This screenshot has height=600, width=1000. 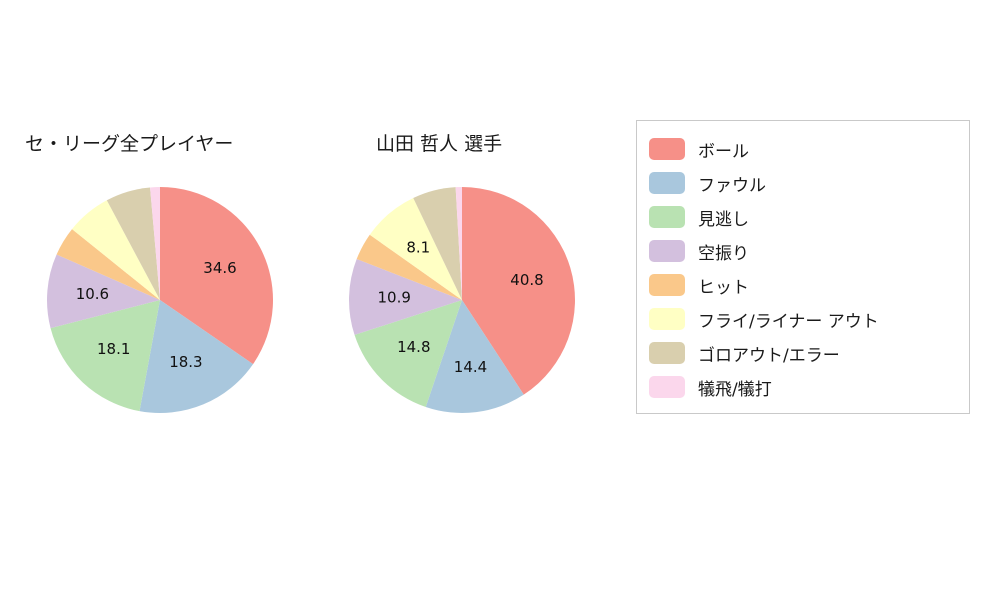 I want to click on legend-label: フライ/ライナー アウト, so click(x=788, y=321).